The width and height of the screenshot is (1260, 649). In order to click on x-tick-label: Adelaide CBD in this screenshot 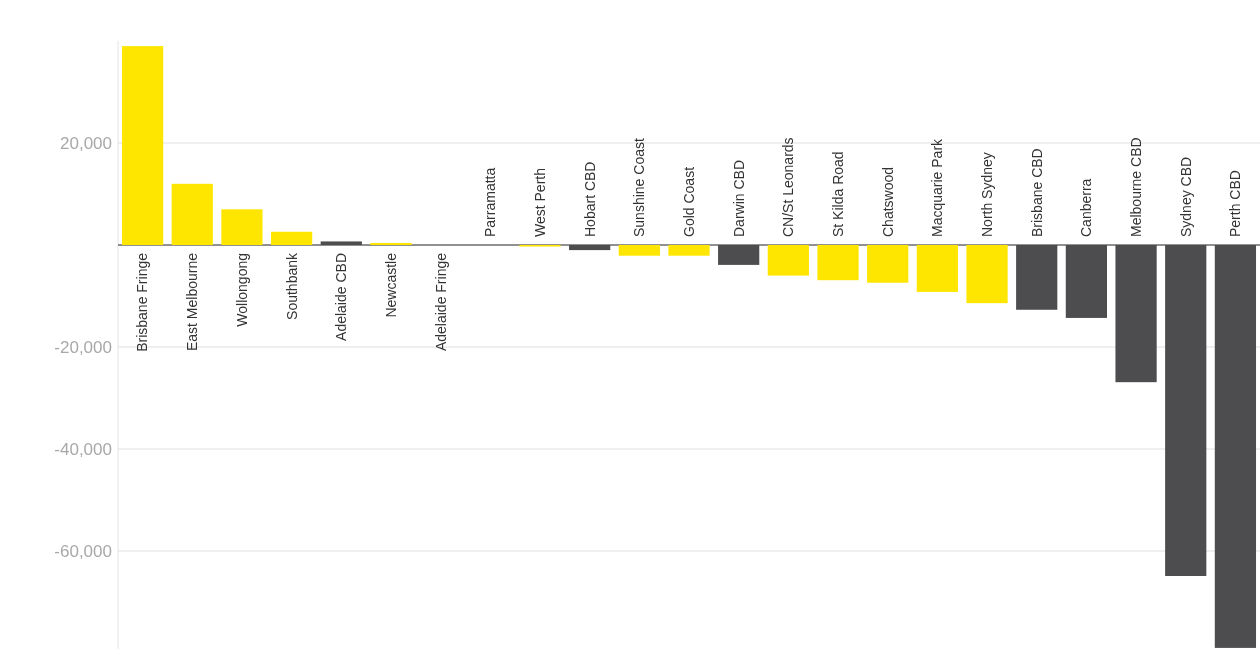, I will do `click(341, 297)`.